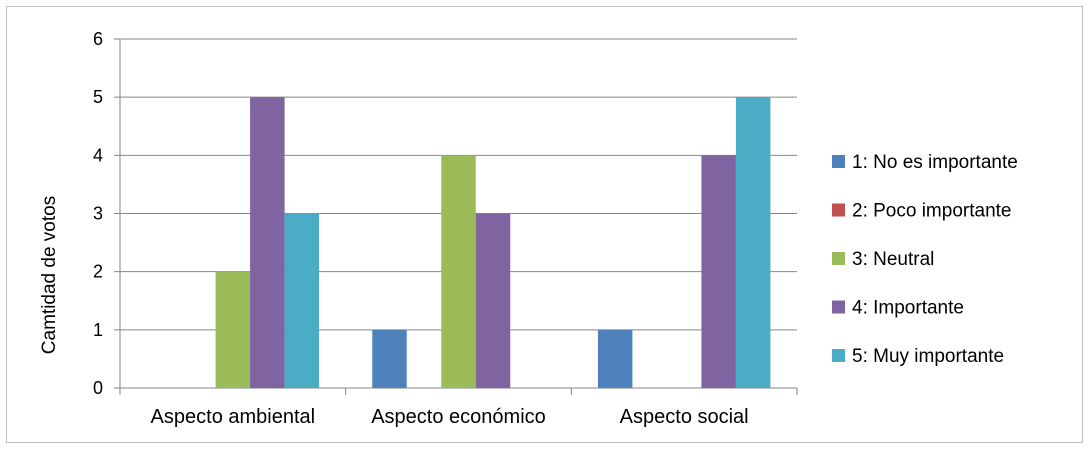 The image size is (1091, 449). Describe the element at coordinates (928, 356) in the screenshot. I see `legend-label: 5: Muy importante` at that location.